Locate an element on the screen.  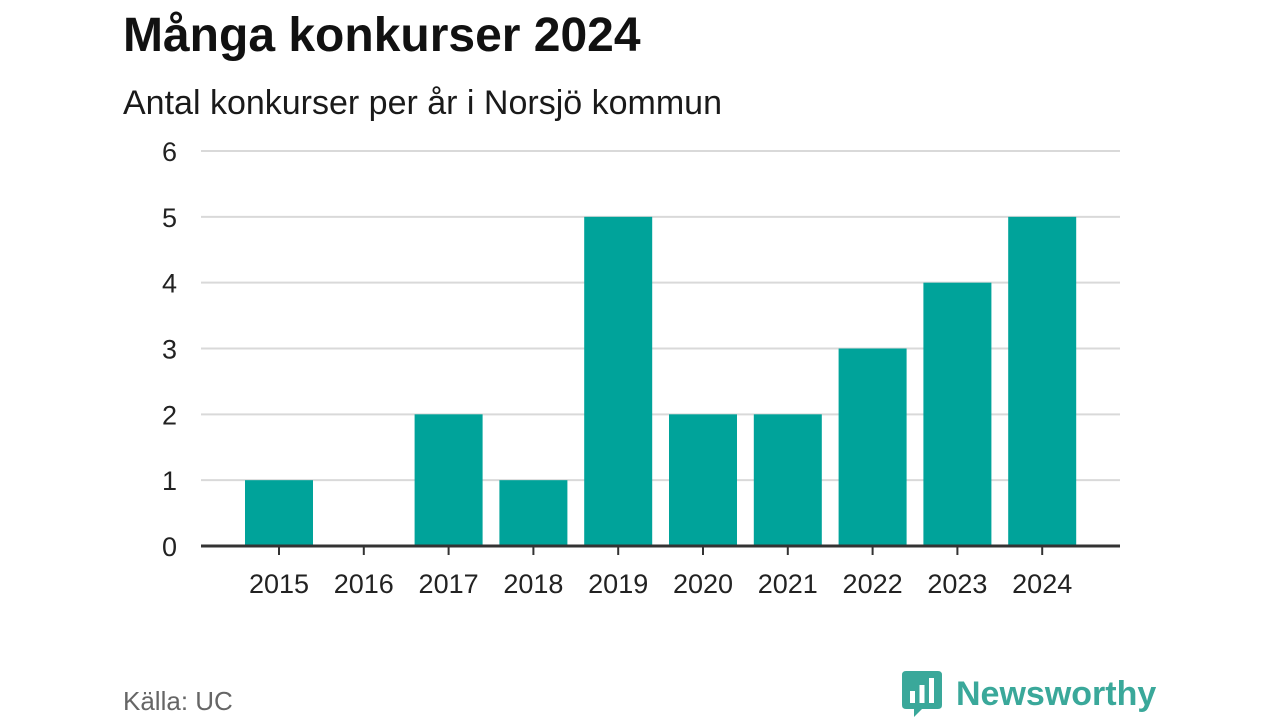
x-tick-label: 2021 is located at coordinates (788, 584).